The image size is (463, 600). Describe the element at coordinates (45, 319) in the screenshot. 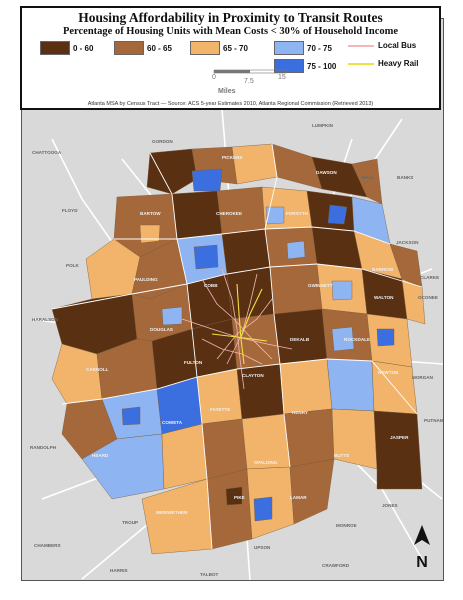

I see `svg-text: HARALSON` at that location.